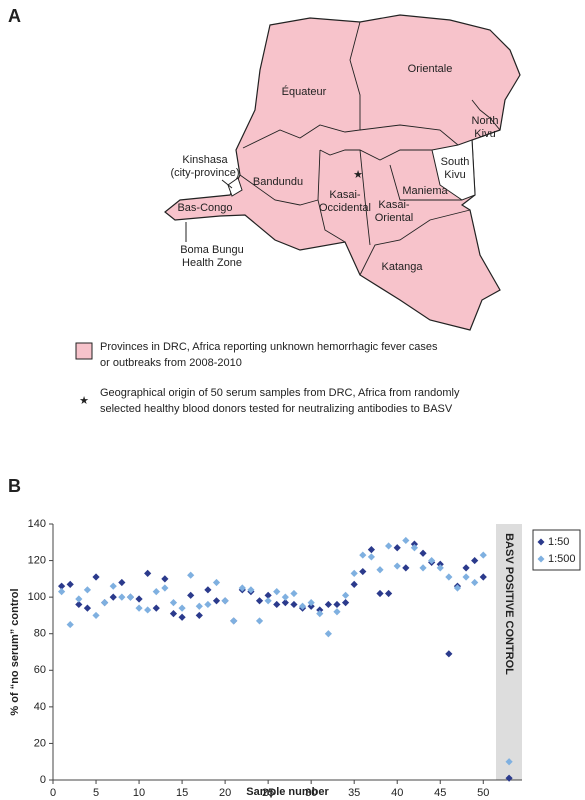  What do you see at coordinates (370, 148) in the screenshot?
I see `borders` at bounding box center [370, 148].